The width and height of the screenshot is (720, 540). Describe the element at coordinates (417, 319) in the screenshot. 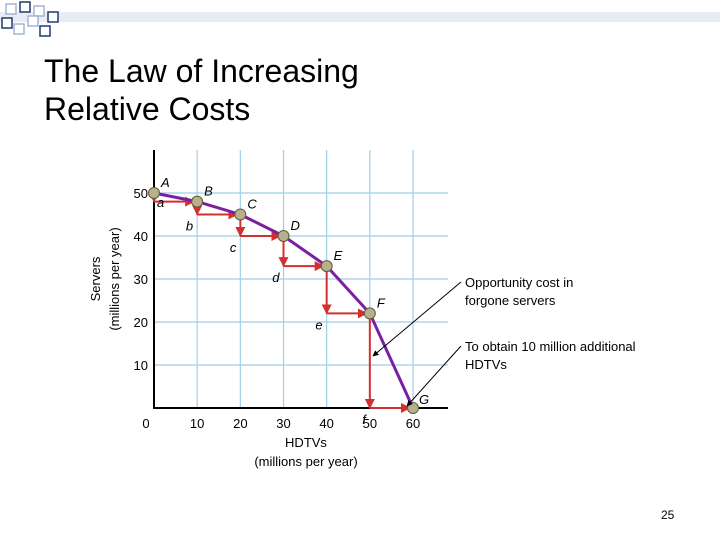

I see `annotation-pointer-opportunity-cost` at that location.